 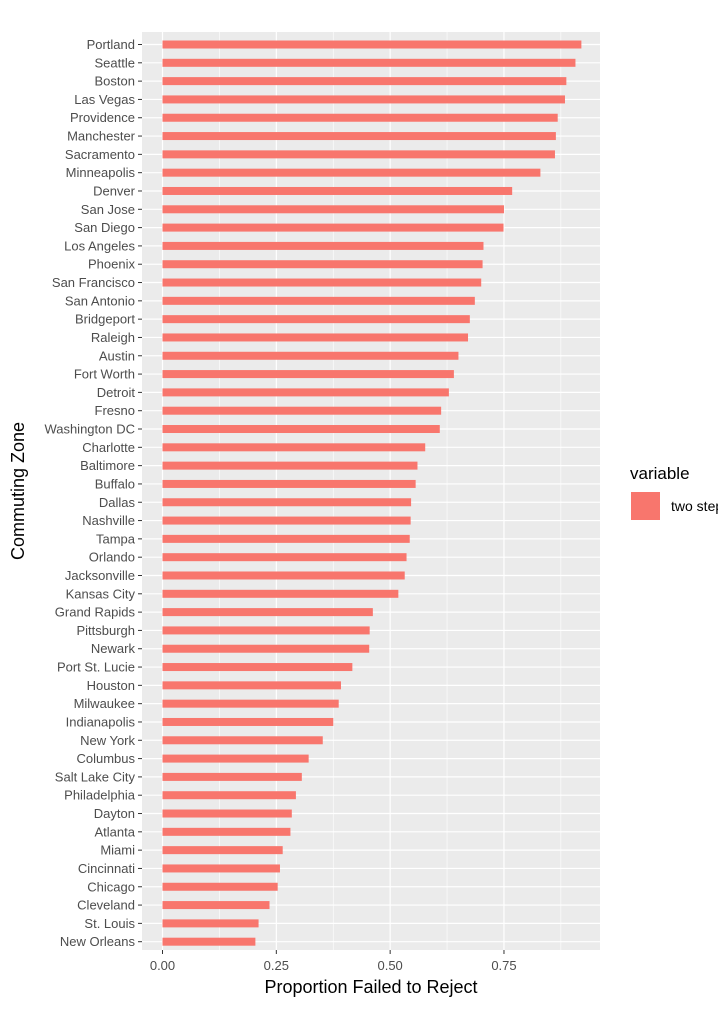 What do you see at coordinates (100, 795) in the screenshot?
I see `y-tick-label: Philadelphia` at bounding box center [100, 795].